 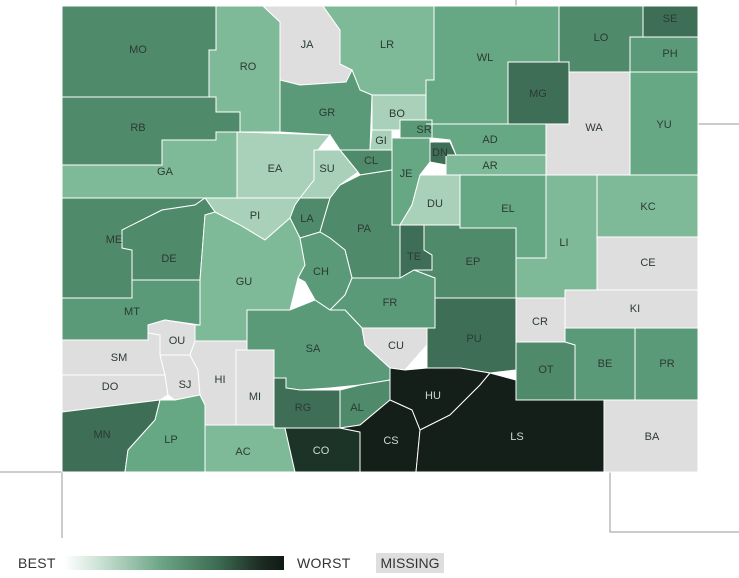 I want to click on county-label-cs: CS, so click(x=390, y=441).